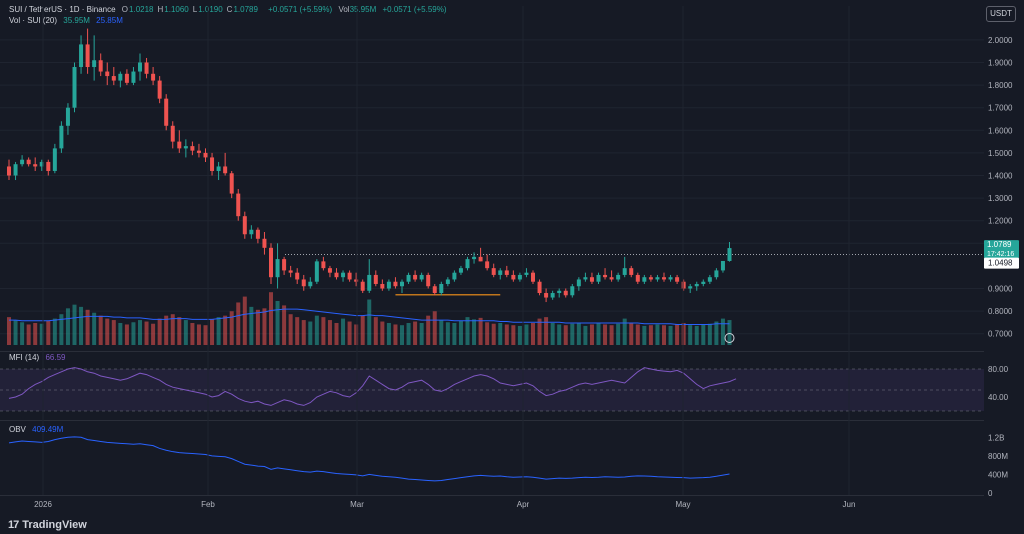 This screenshot has width=1024, height=534. What do you see at coordinates (17, 429) in the screenshot?
I see `obv-label: OBV` at bounding box center [17, 429].